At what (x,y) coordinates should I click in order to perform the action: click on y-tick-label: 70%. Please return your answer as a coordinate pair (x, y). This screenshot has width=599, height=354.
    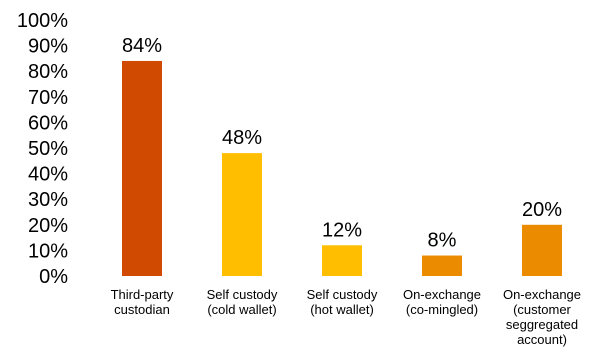
    Looking at the image, I should click on (48, 98).